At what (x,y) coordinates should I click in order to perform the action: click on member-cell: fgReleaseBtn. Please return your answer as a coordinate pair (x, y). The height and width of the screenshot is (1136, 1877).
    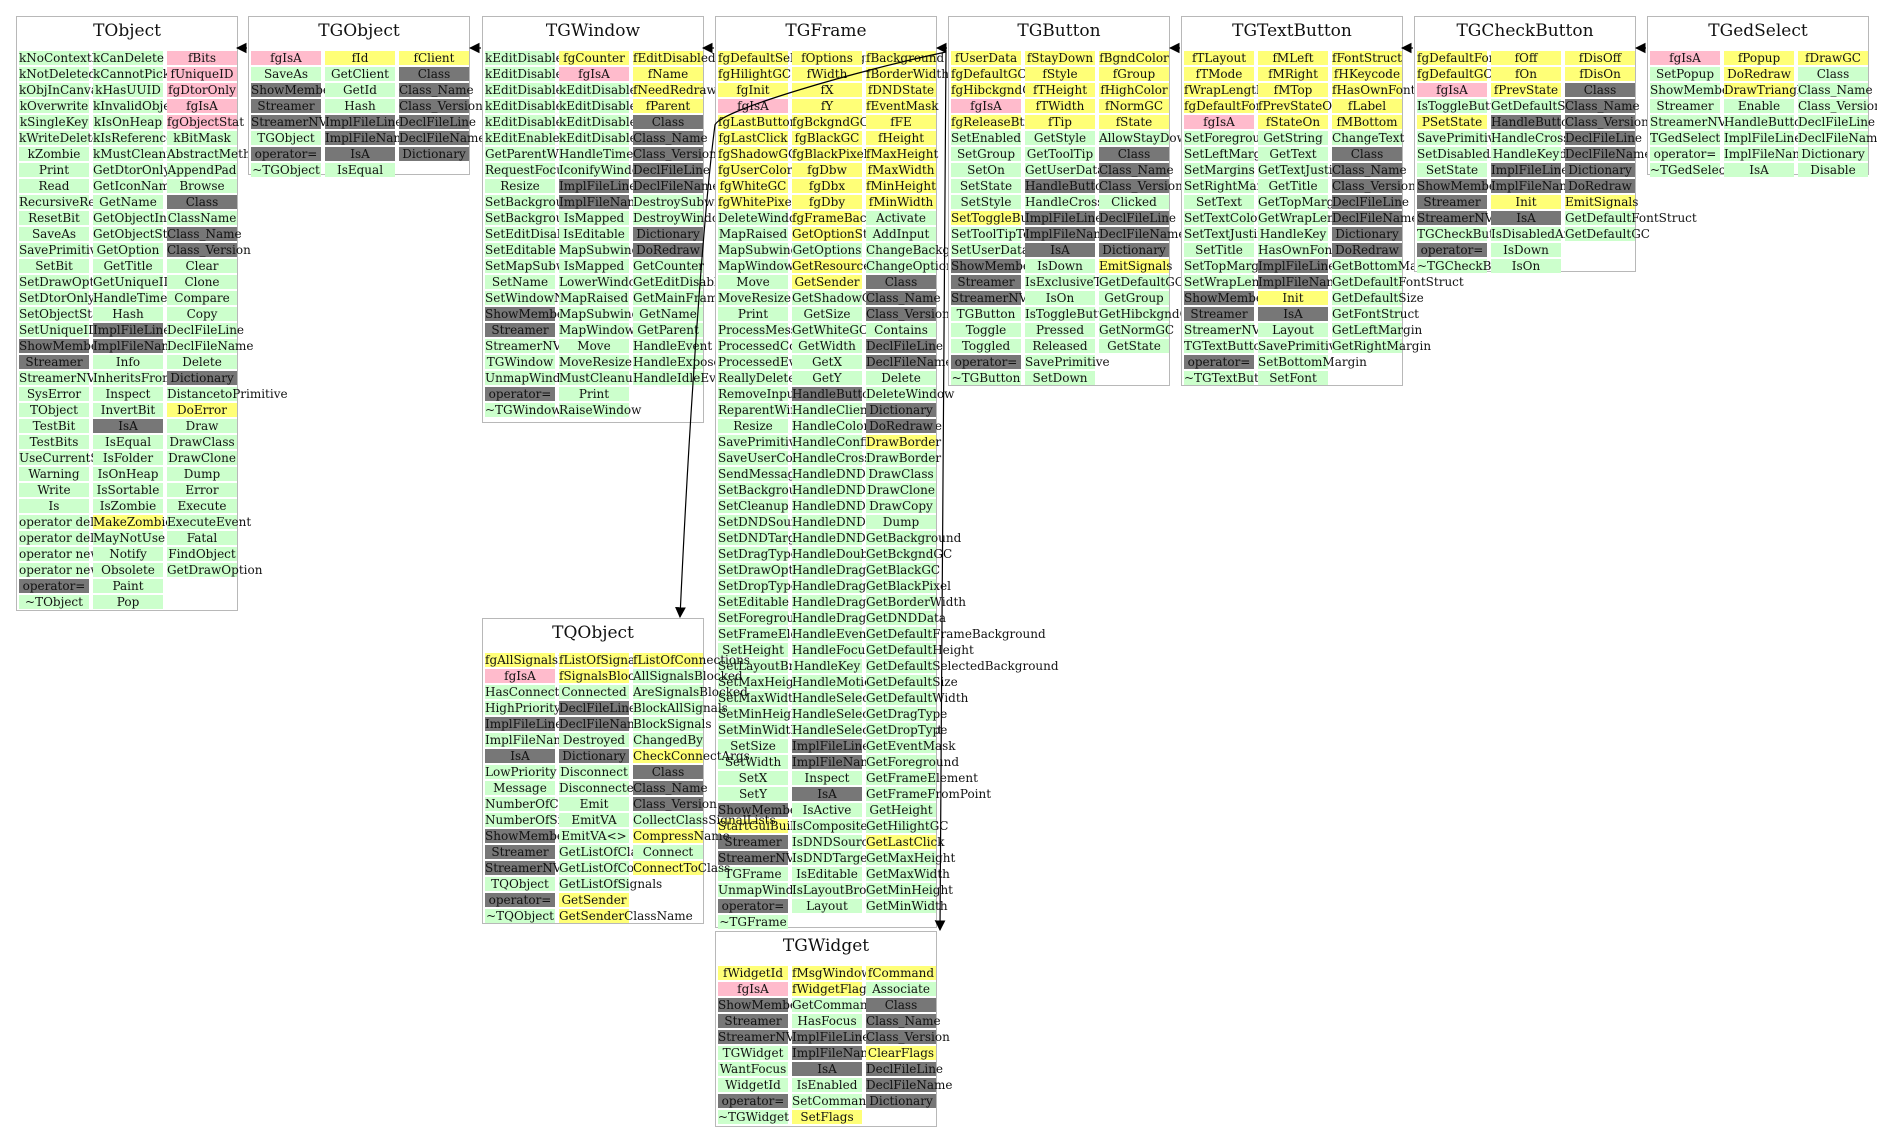
    Looking at the image, I should click on (991, 122).